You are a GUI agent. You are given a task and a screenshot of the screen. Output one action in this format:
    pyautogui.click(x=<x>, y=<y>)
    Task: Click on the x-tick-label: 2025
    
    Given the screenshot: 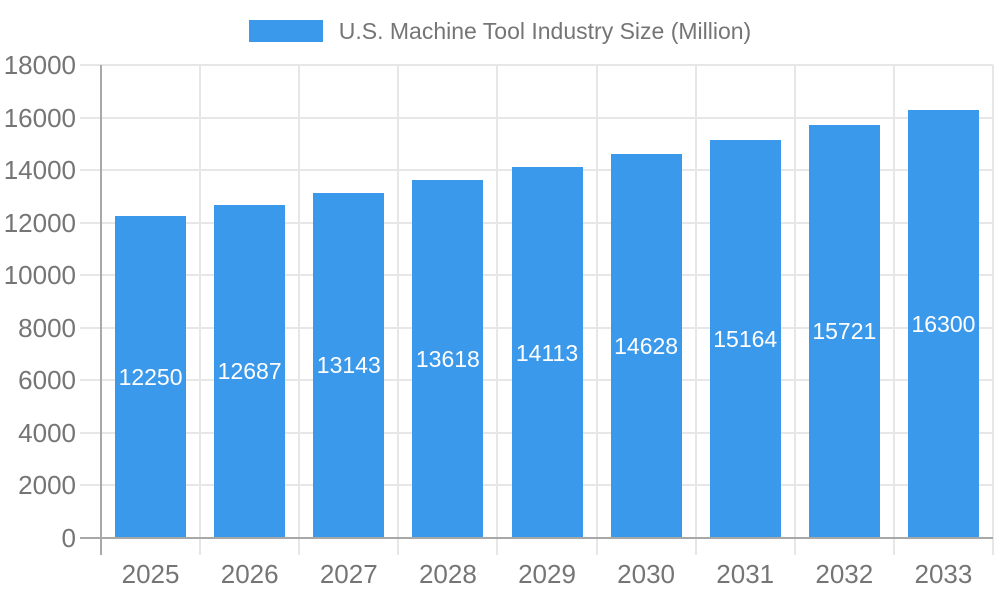 What is the action you would take?
    pyautogui.click(x=150, y=574)
    